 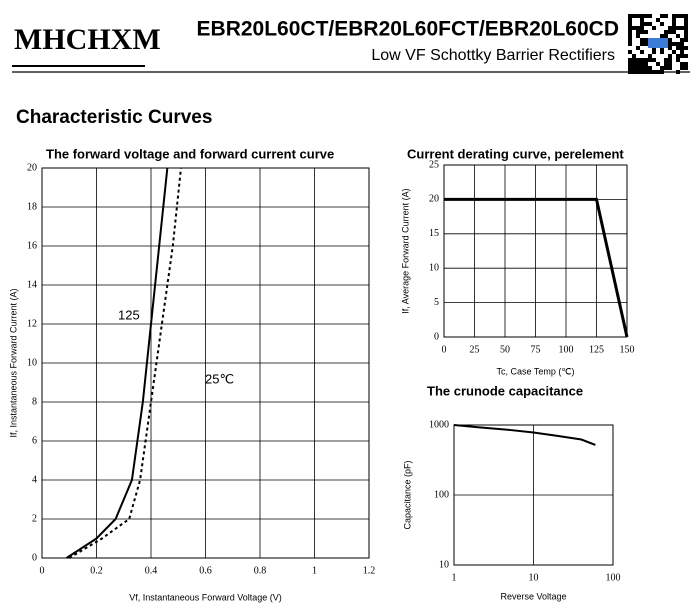 What do you see at coordinates (32, 206) in the screenshot?
I see `y-tick-label: 18` at bounding box center [32, 206].